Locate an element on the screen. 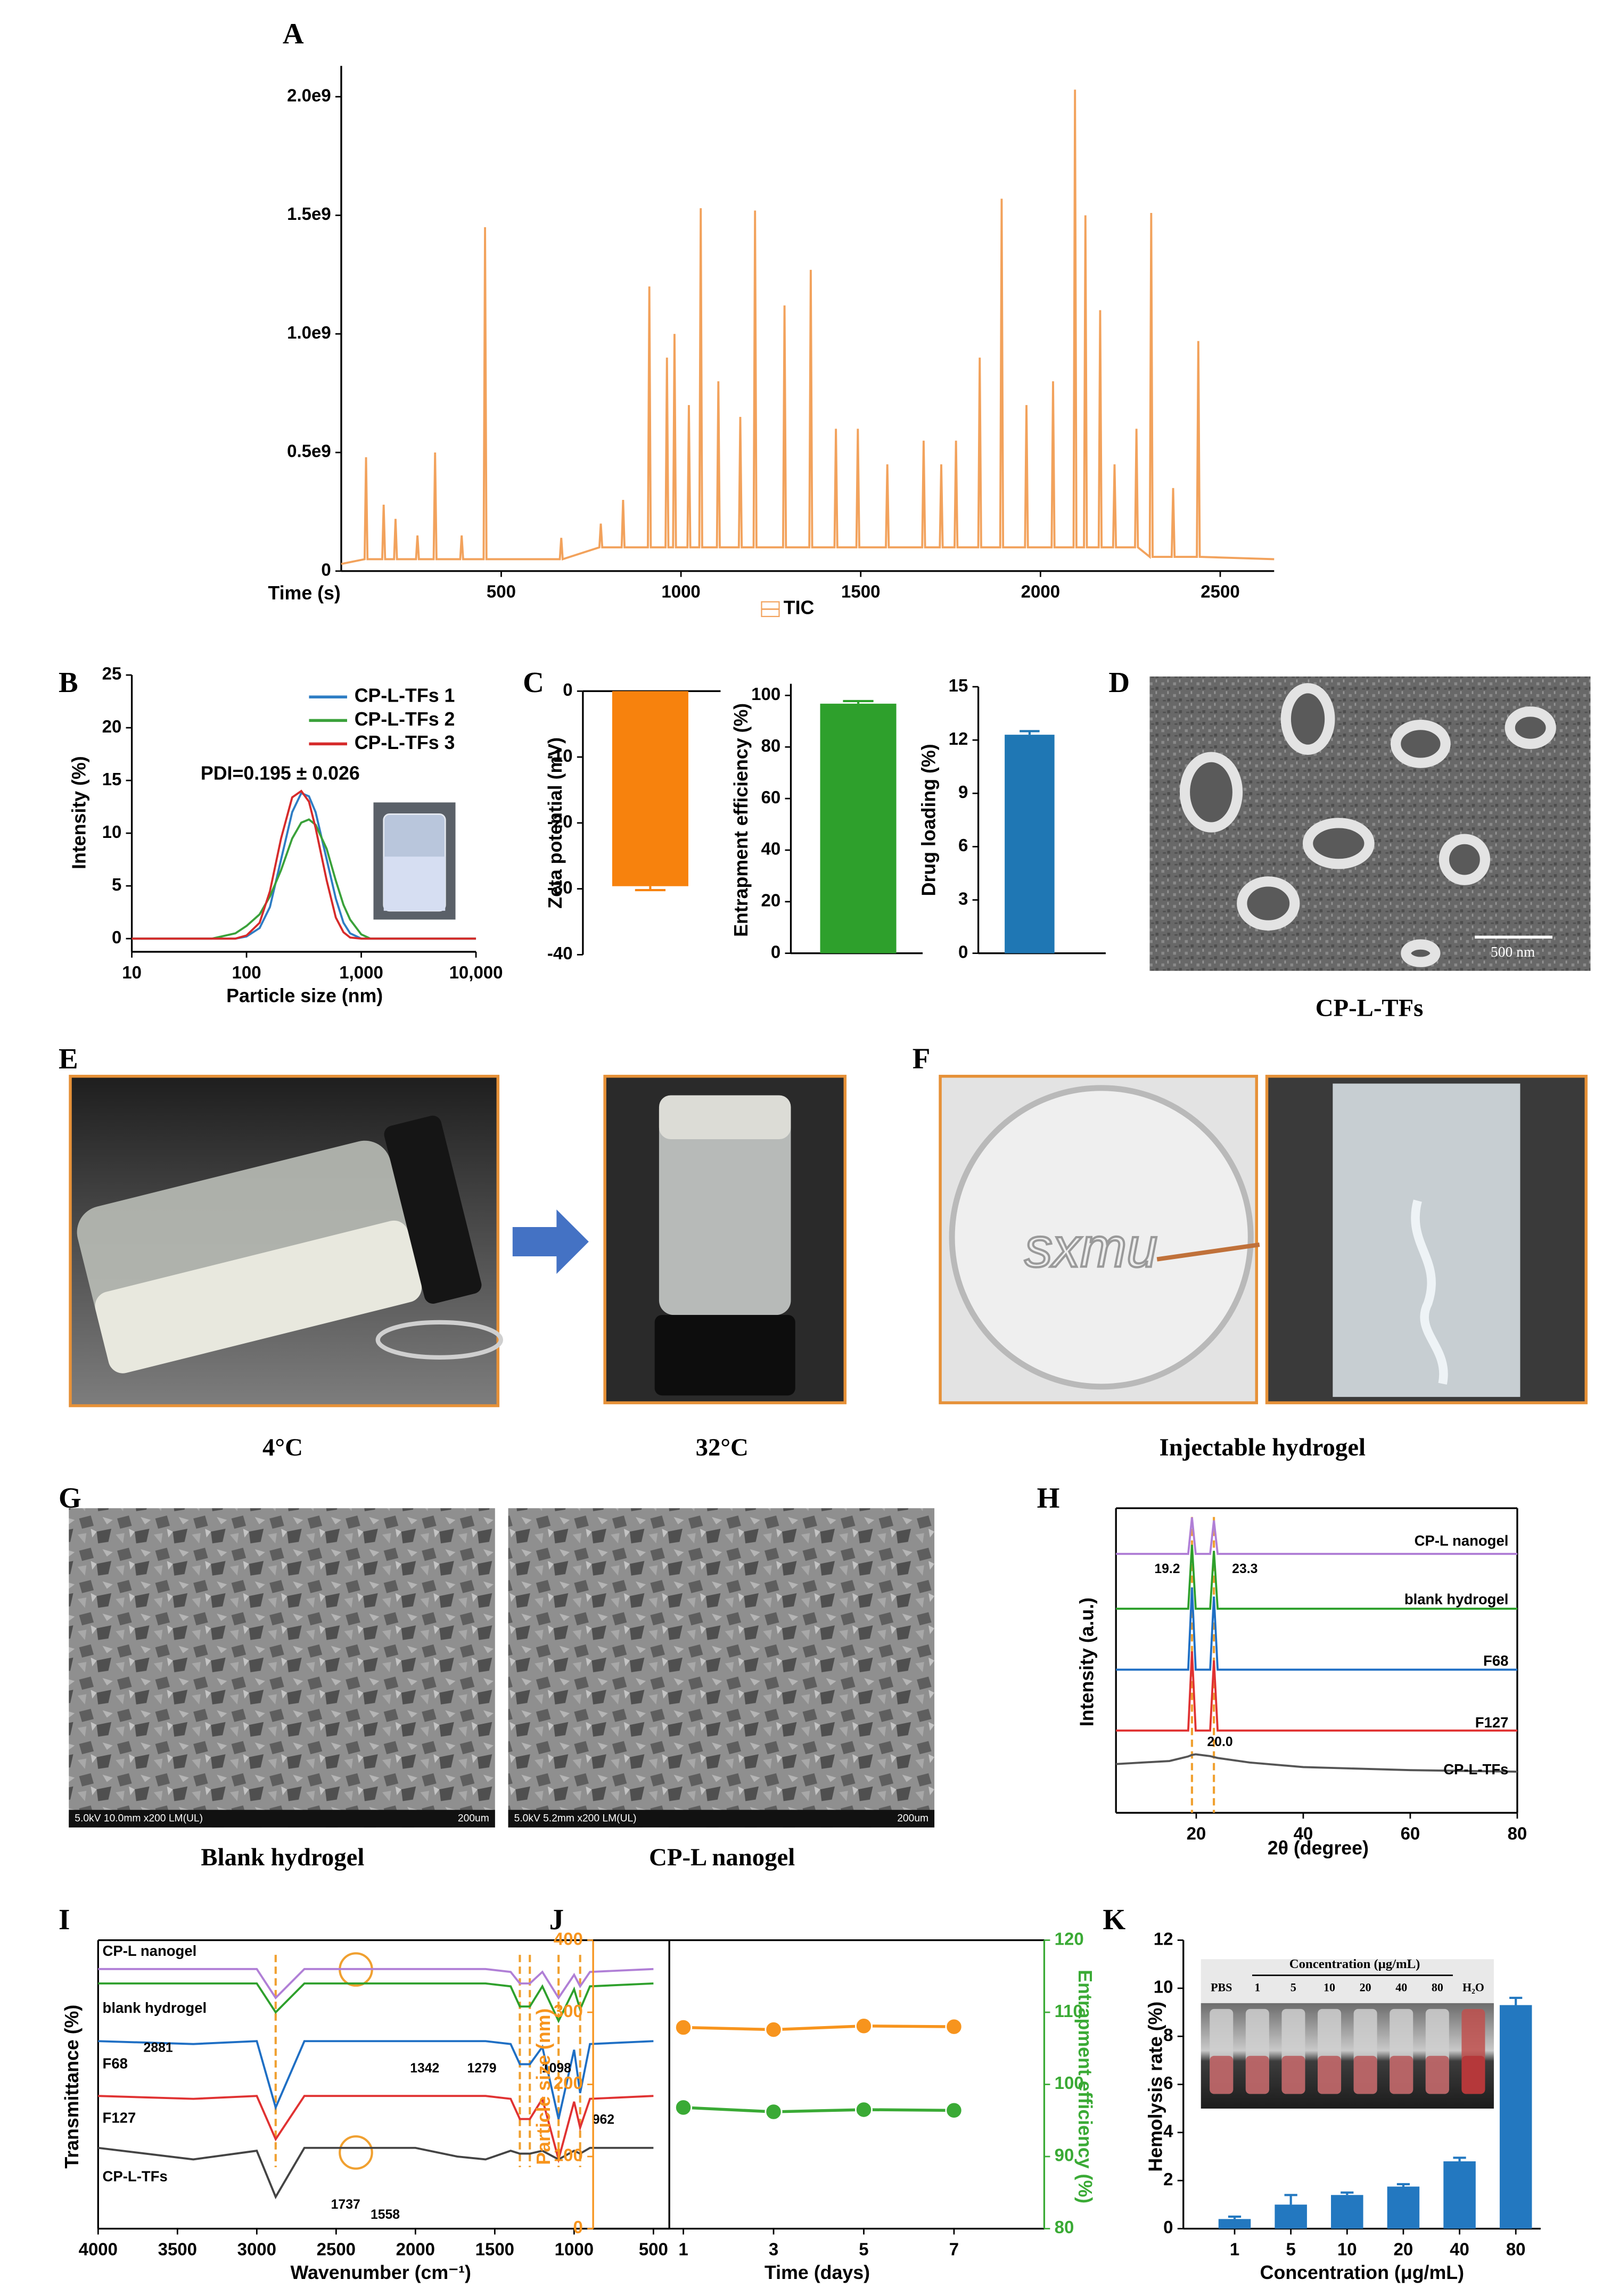  x-axis-label: Time (days) is located at coordinates (817, 2272).